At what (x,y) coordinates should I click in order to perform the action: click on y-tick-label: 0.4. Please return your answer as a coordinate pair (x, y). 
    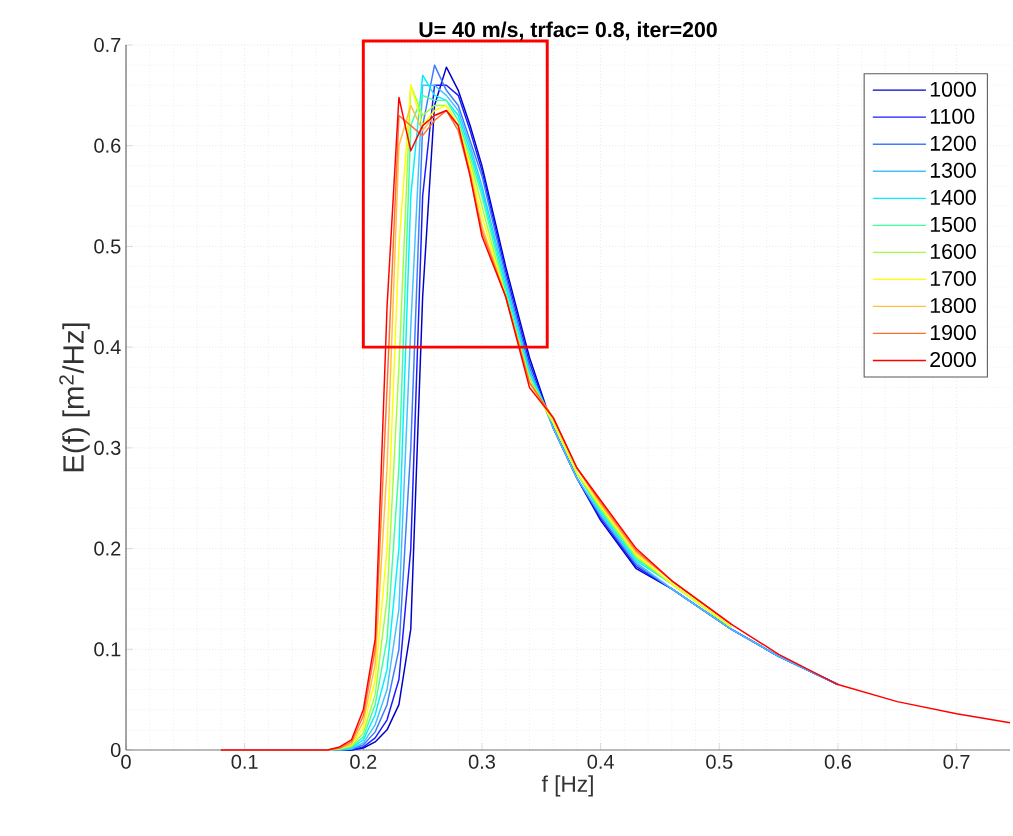
    Looking at the image, I should click on (107, 347).